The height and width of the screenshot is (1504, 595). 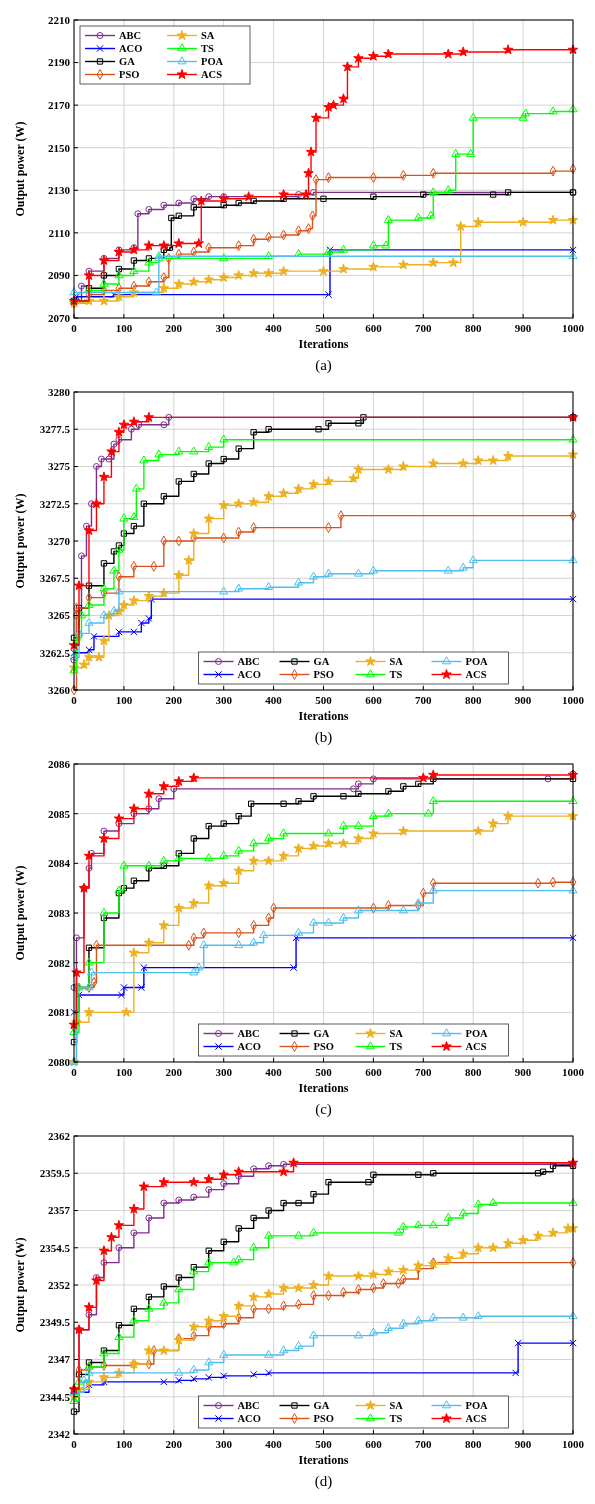 What do you see at coordinates (55, 1173) in the screenshot?
I see `y-tick-label: 2359.5` at bounding box center [55, 1173].